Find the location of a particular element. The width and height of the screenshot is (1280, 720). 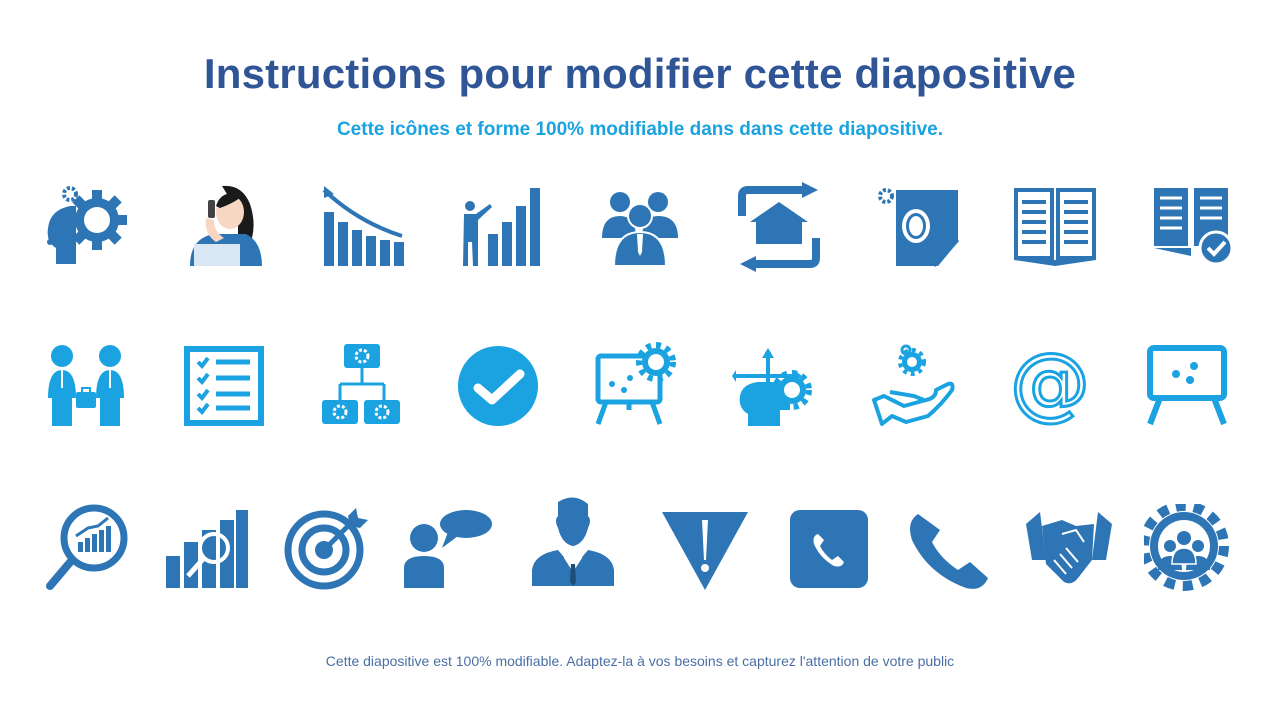

gear-hierarchy-icon is located at coordinates (363, 385).